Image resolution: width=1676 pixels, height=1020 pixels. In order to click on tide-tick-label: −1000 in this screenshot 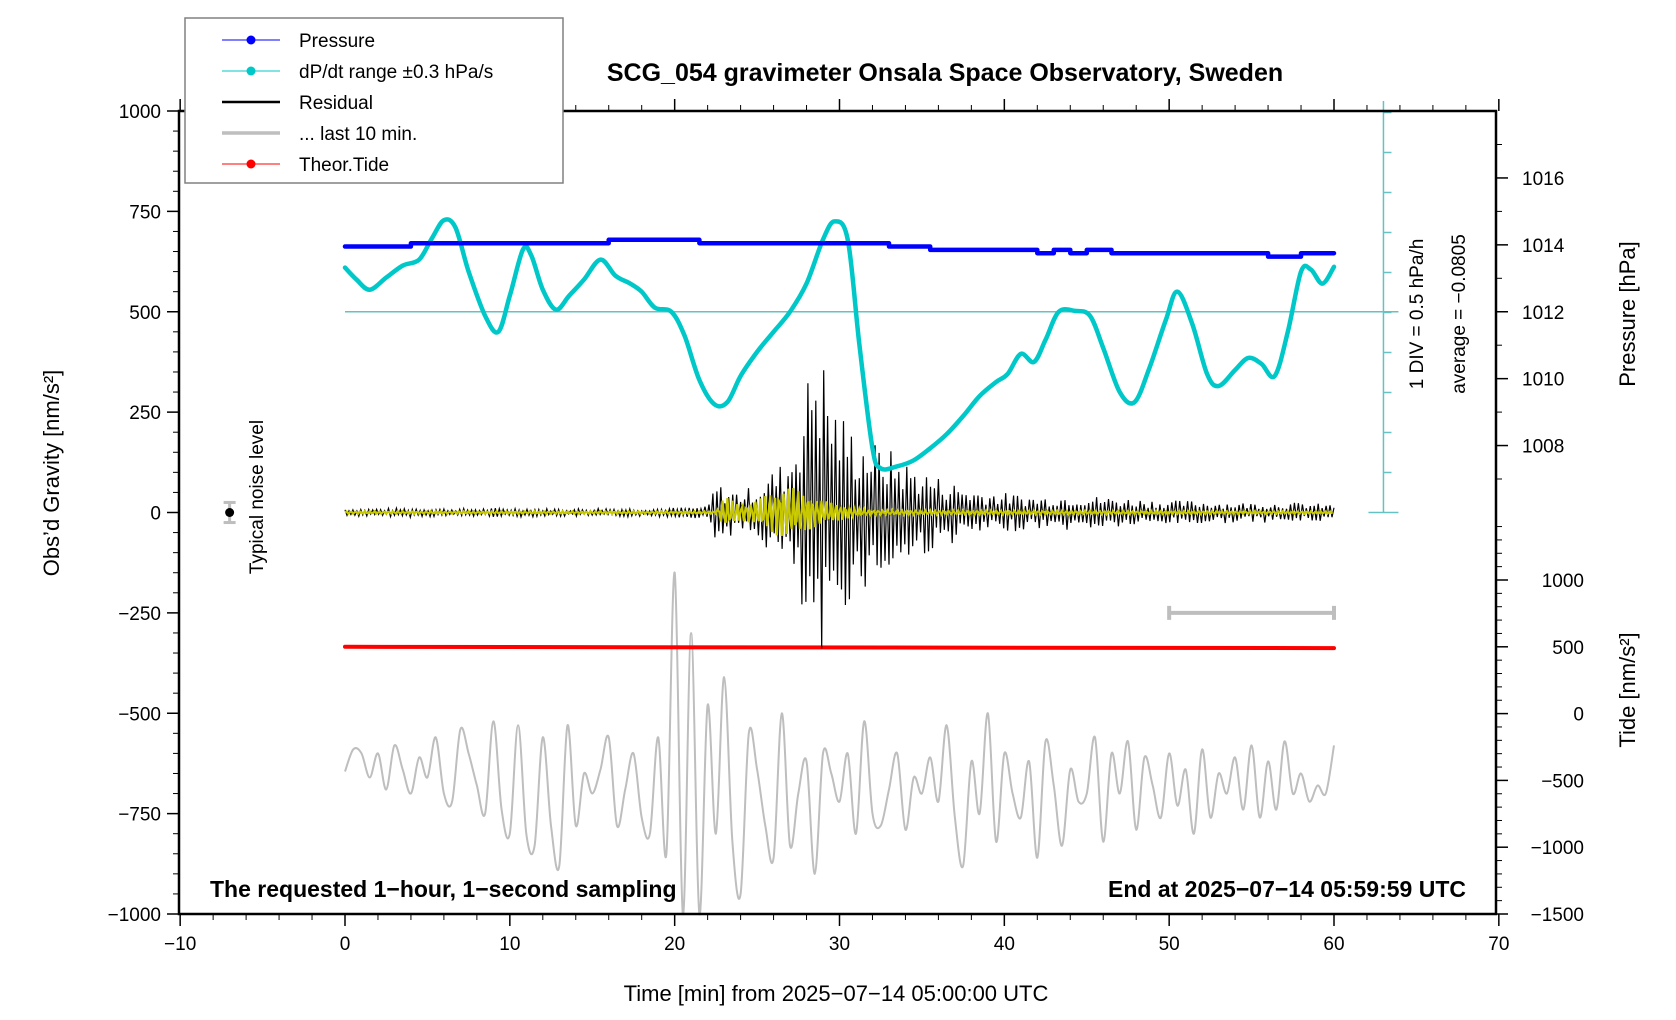, I will do `click(1557, 848)`.